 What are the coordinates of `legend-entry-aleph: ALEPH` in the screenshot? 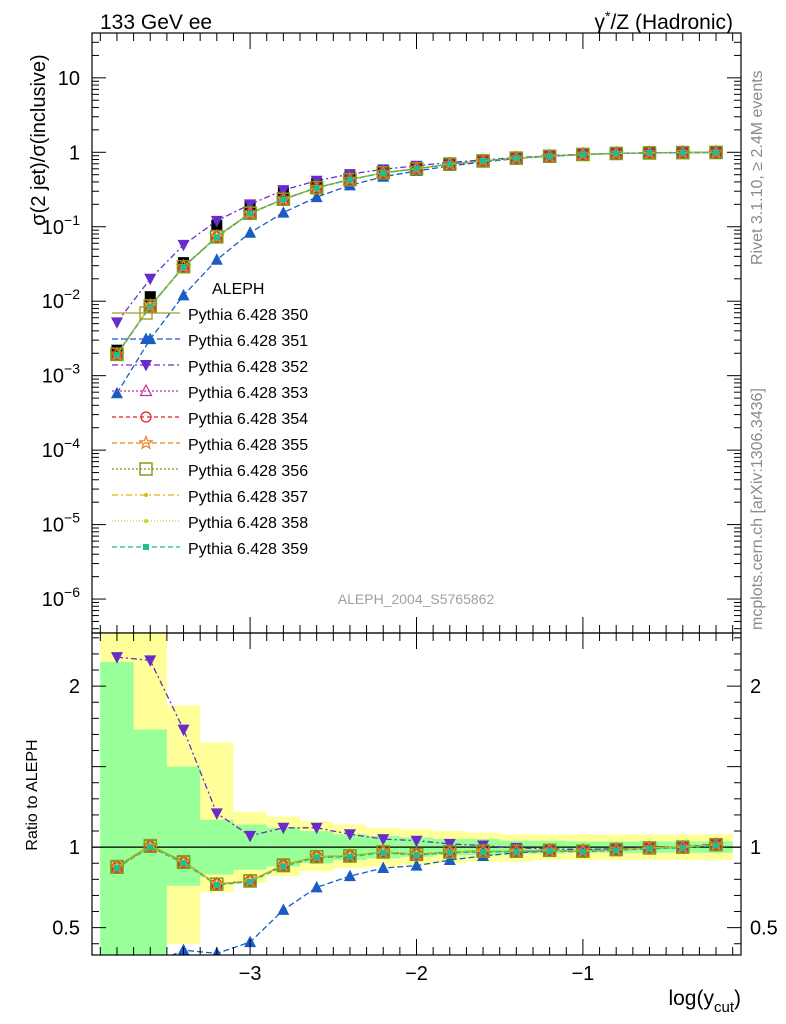 It's located at (238, 289).